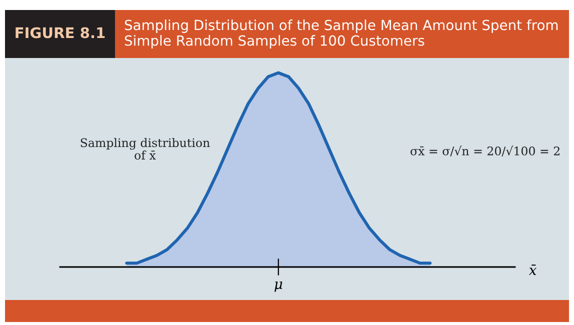 The width and height of the screenshot is (574, 325). Describe the element at coordinates (532, 269) in the screenshot. I see `text: x̄` at that location.